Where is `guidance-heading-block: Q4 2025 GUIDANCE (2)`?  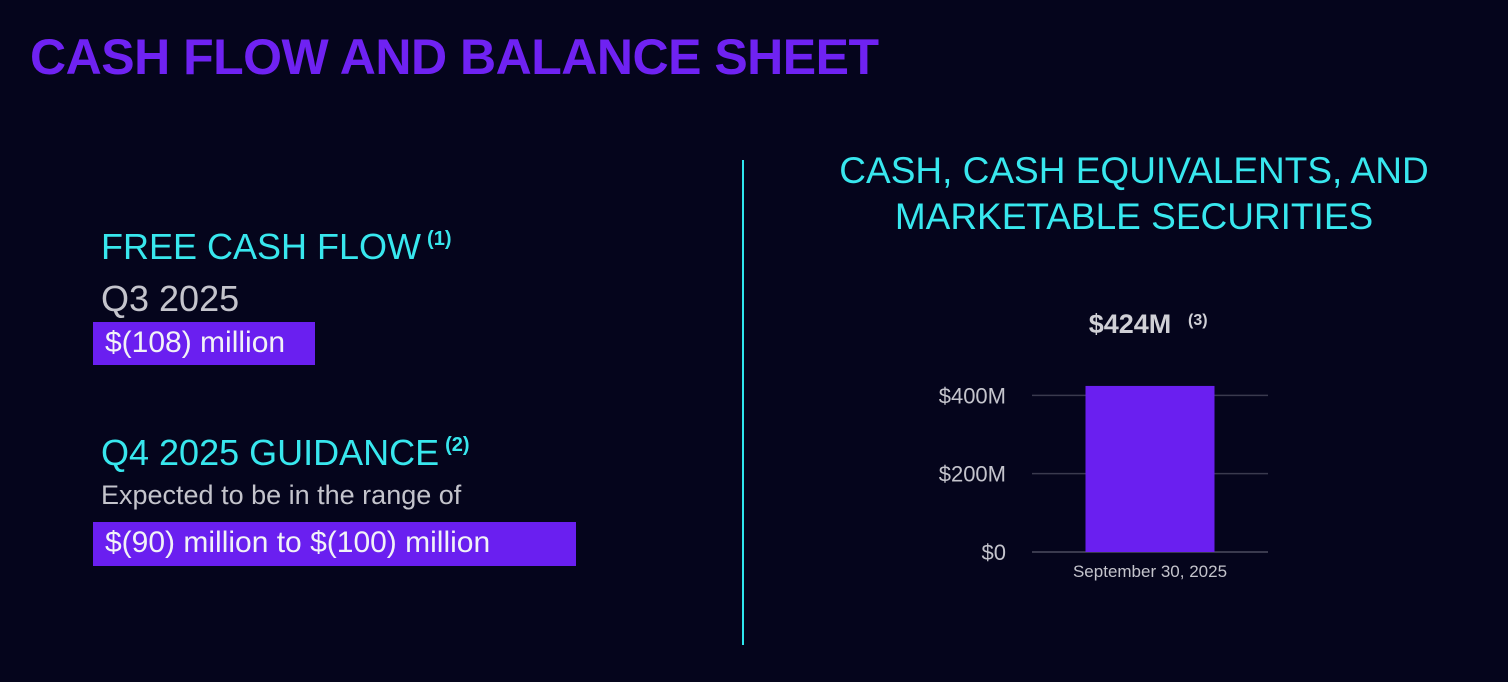 guidance-heading-block: Q4 2025 GUIDANCE (2) is located at coordinates (285, 453).